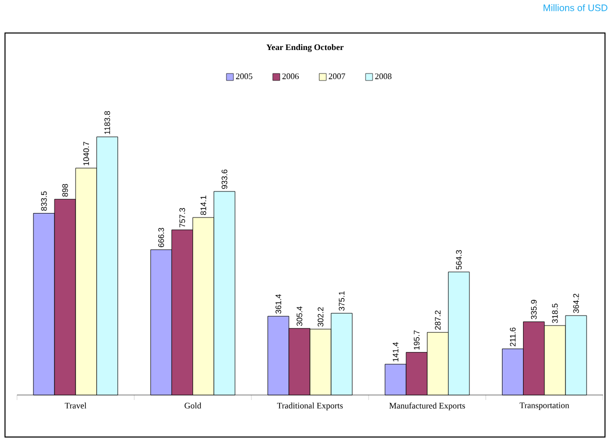 This screenshot has width=610, height=438. Describe the element at coordinates (545, 406) in the screenshot. I see `x-tick-label: Transportation` at that location.